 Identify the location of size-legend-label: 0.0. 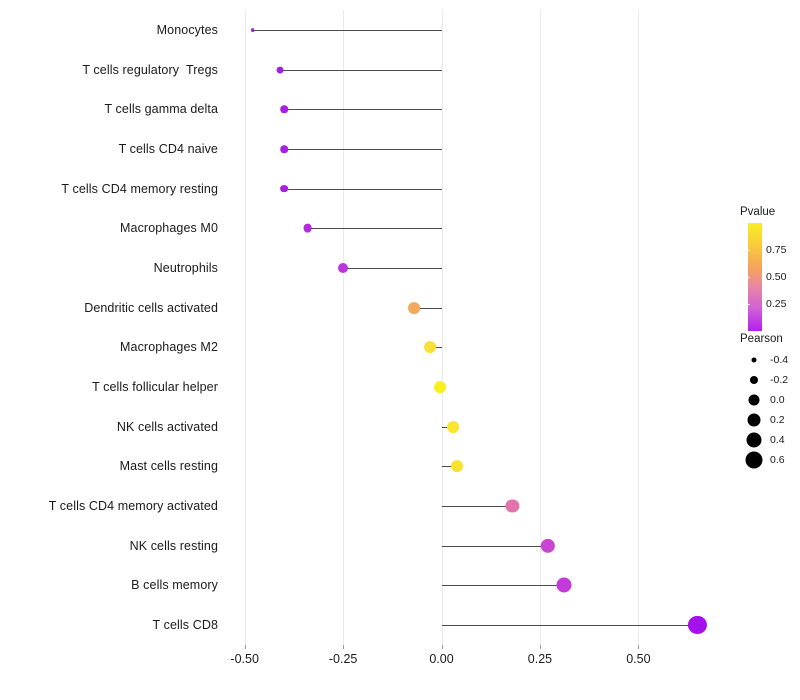
(777, 400).